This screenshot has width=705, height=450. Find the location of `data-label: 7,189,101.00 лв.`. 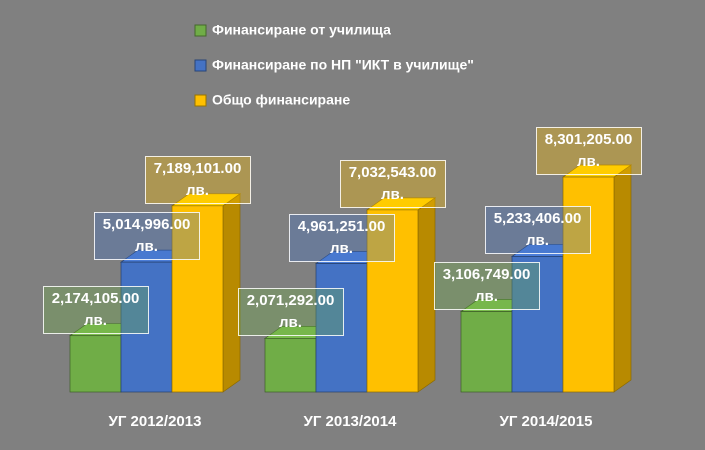

data-label: 7,189,101.00 лв. is located at coordinates (197, 179).